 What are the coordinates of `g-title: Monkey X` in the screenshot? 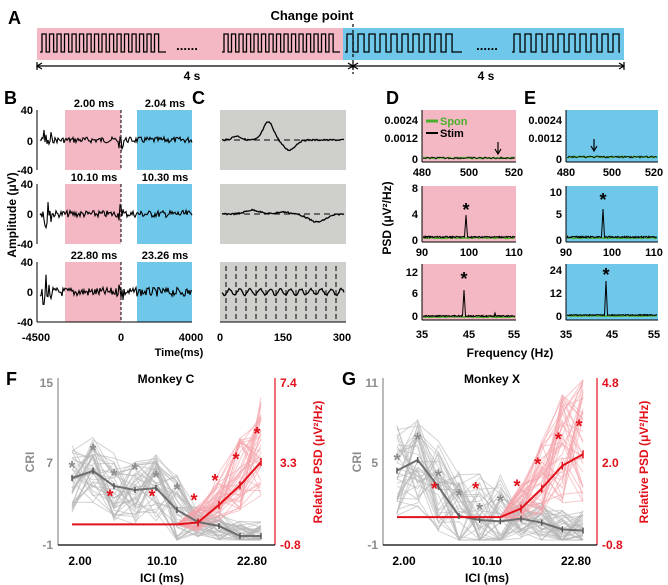 It's located at (492, 379).